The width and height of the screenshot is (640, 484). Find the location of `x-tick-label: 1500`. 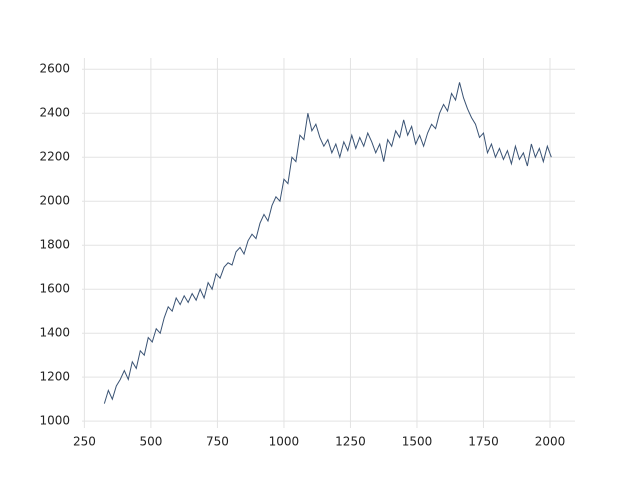

x-tick-label: 1500 is located at coordinates (417, 442).